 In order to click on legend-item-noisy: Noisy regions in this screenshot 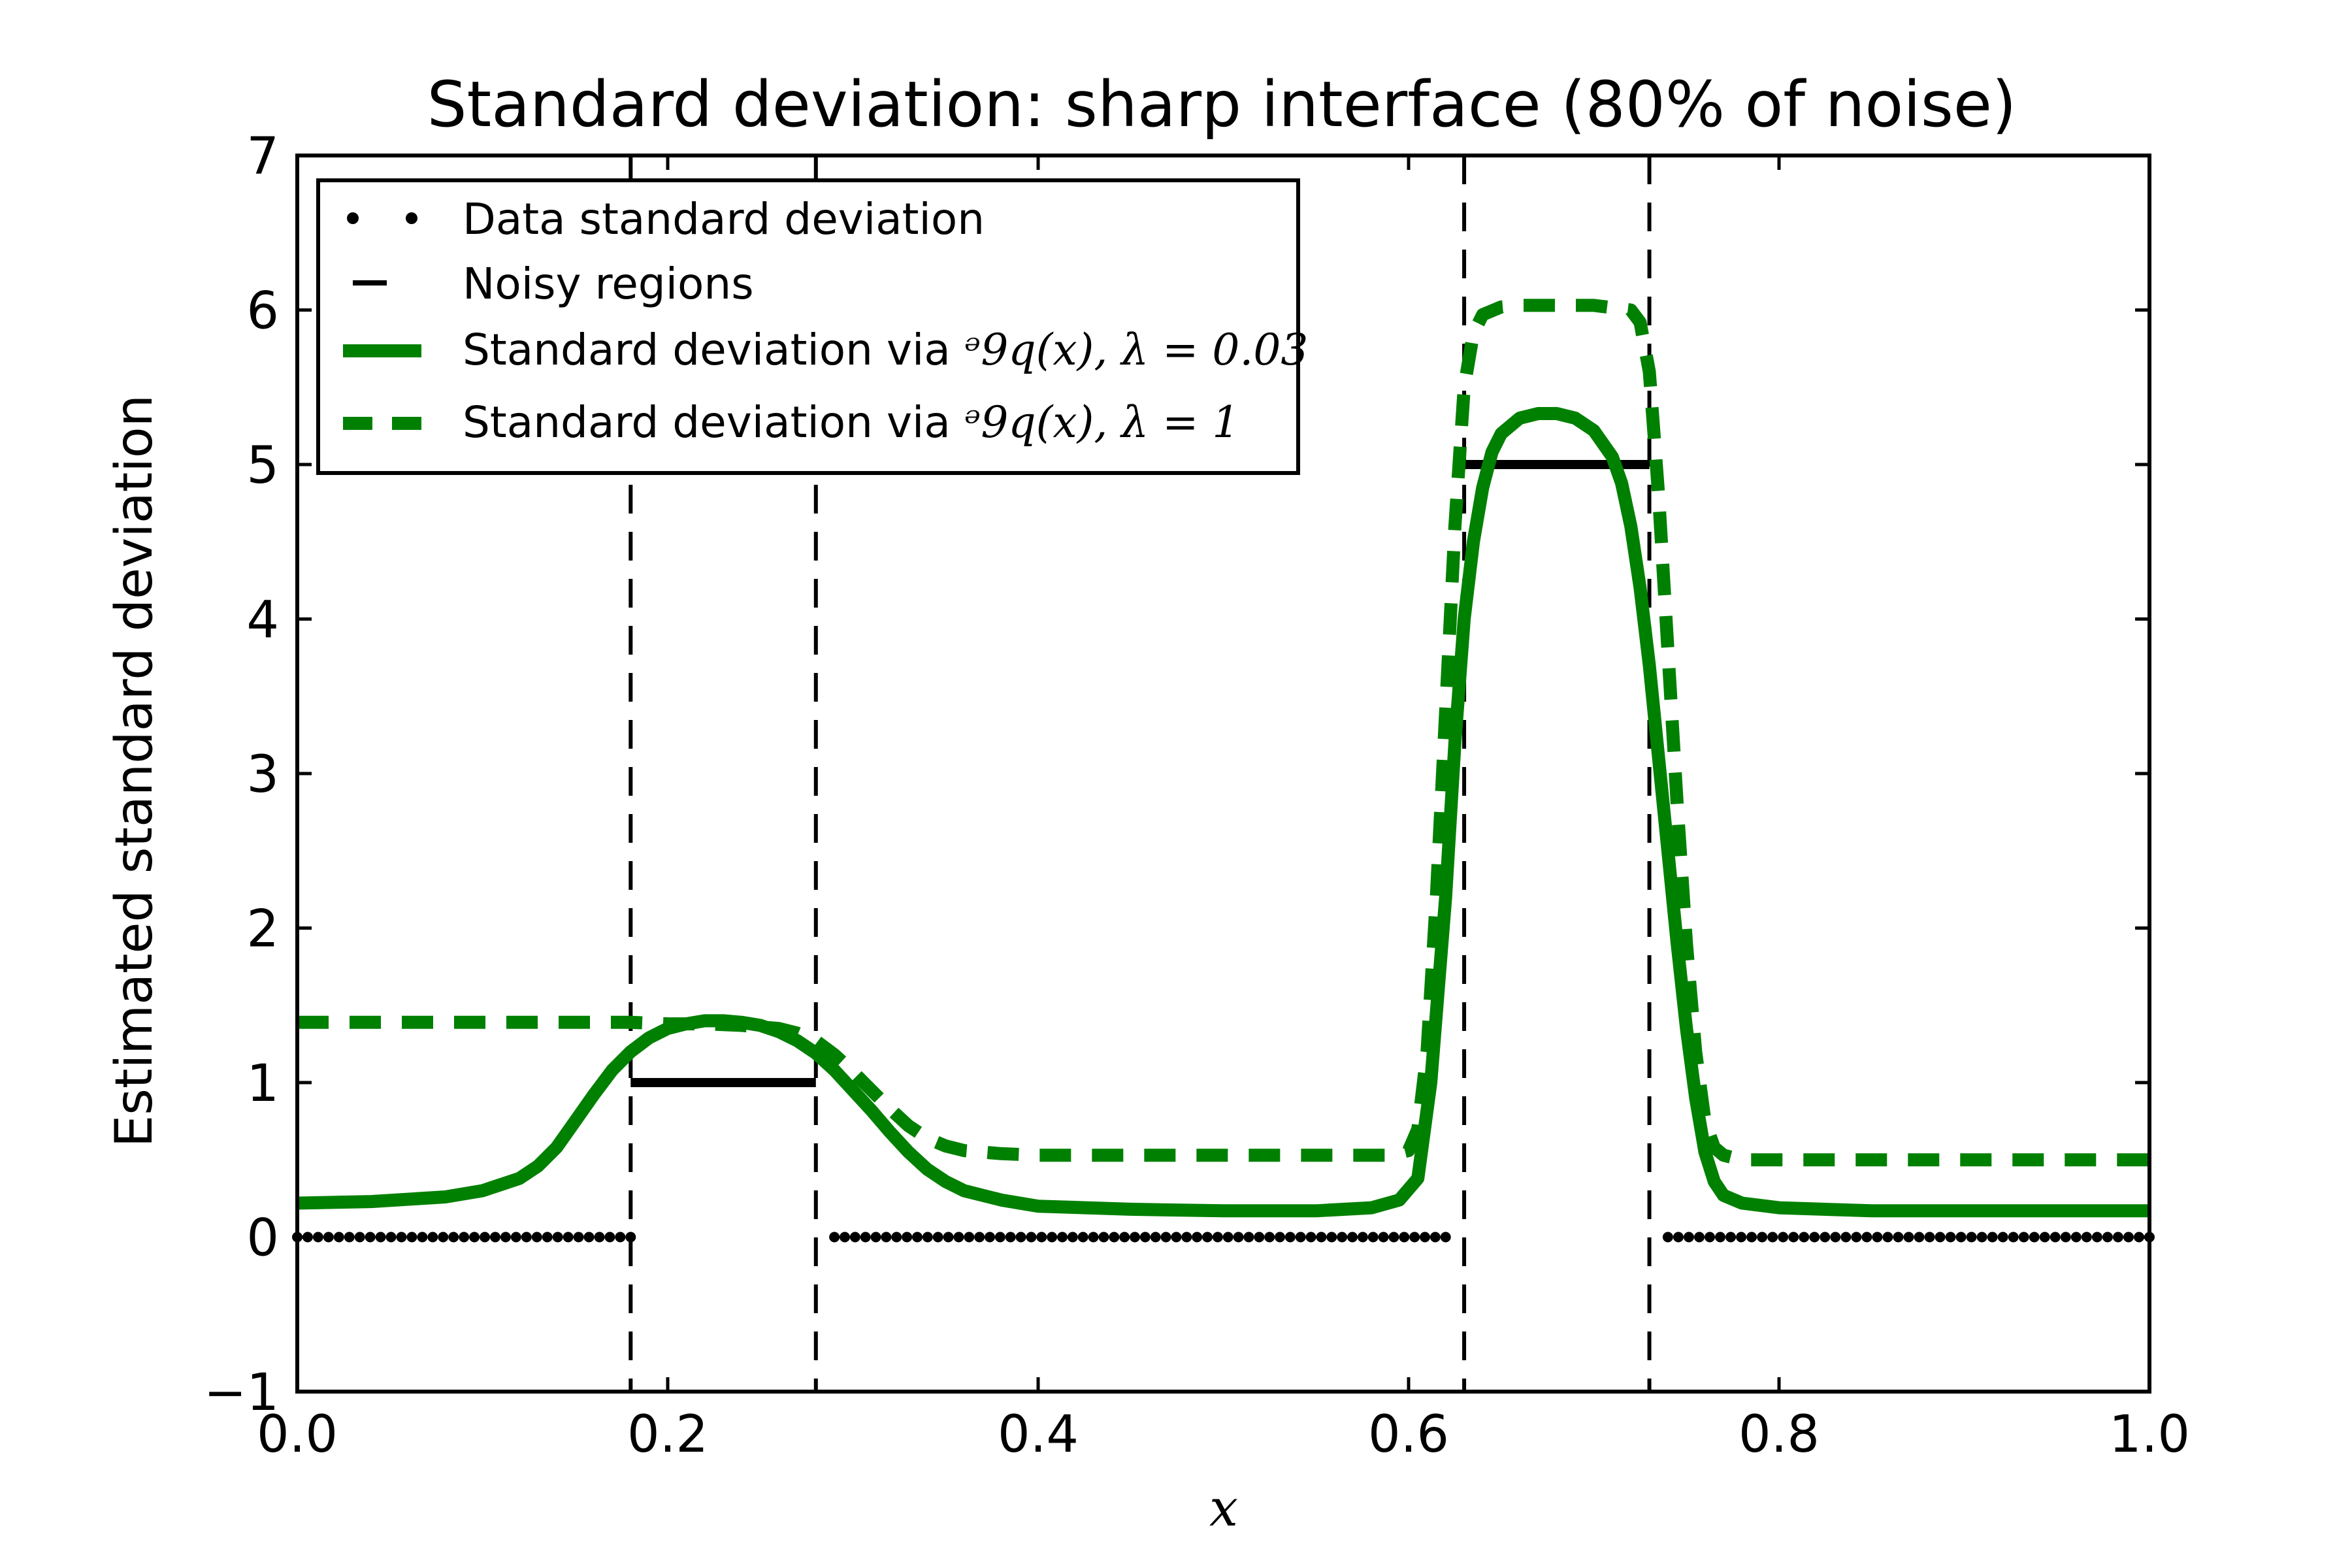, I will do `click(553, 284)`.